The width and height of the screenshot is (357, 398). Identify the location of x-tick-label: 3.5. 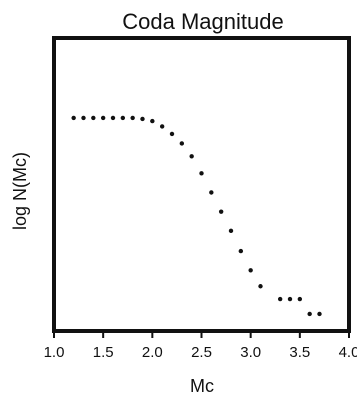
(299, 352).